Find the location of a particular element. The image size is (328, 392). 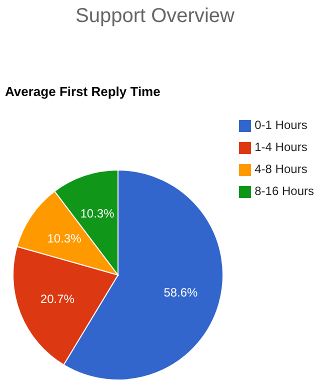

legend-label: 8-16 Hours is located at coordinates (284, 191).